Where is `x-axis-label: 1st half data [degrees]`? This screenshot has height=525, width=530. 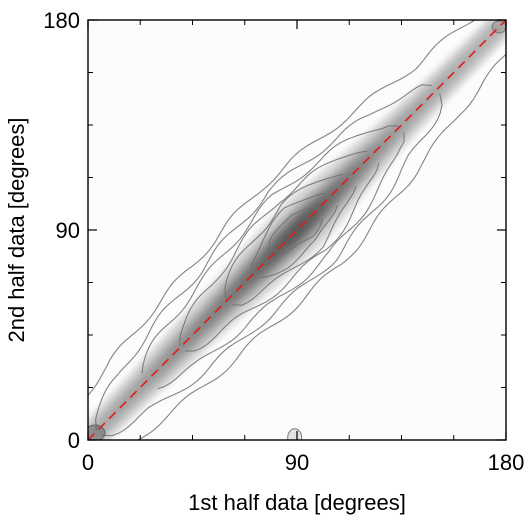 x-axis-label: 1st half data [degrees] is located at coordinates (297, 502).